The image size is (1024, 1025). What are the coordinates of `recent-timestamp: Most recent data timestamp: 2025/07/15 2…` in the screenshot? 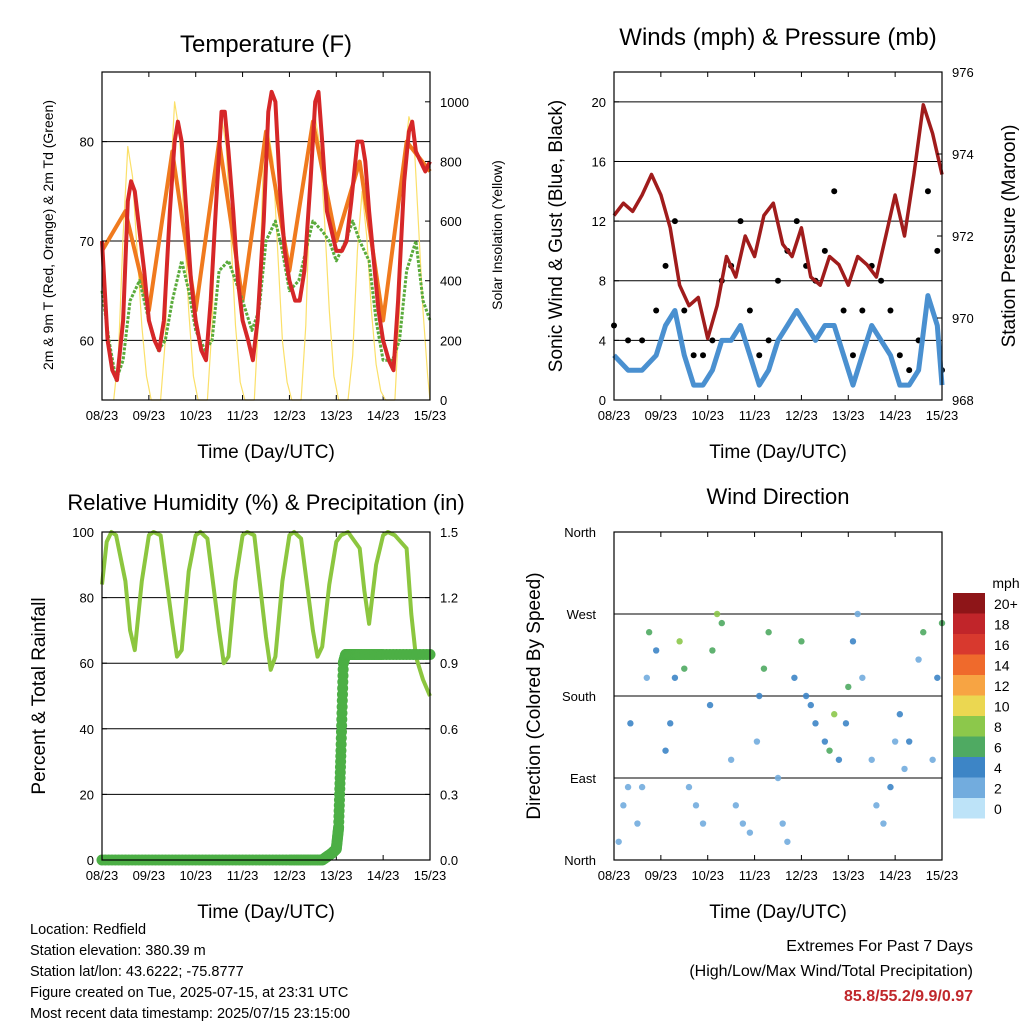 It's located at (190, 1014).